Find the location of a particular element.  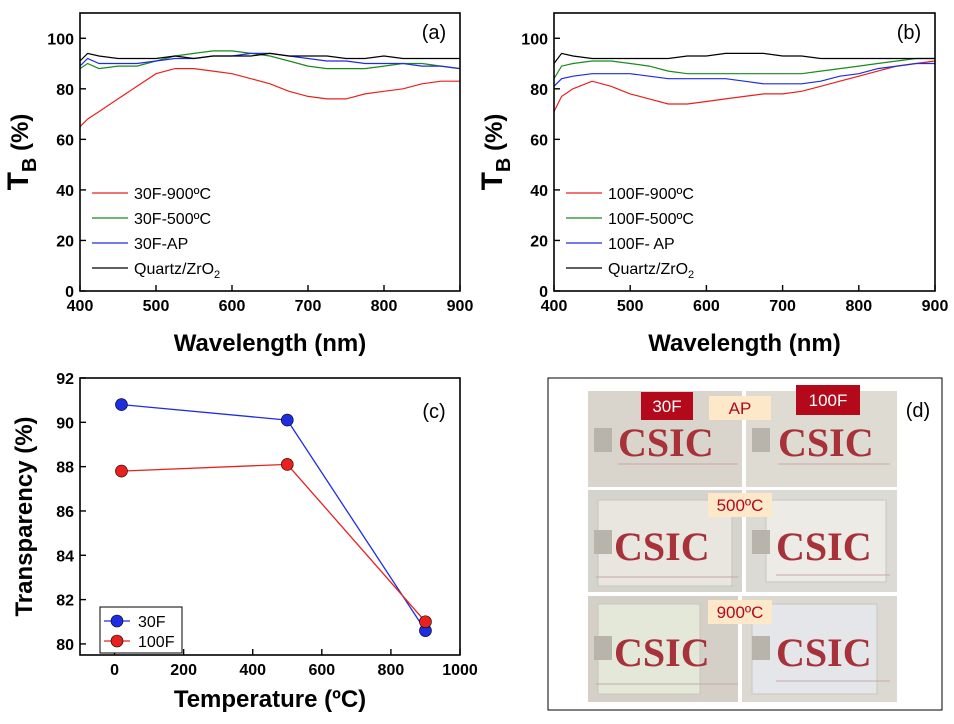

legend-label-a-1: 30F-500ºC is located at coordinates (172, 219).